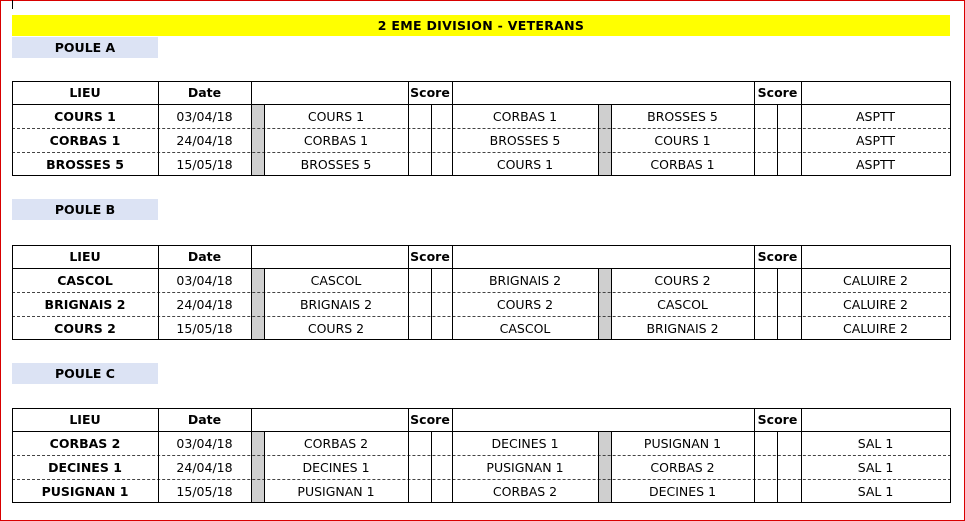 This screenshot has width=965, height=521. What do you see at coordinates (85, 491) in the screenshot?
I see `venue-cell: PUSIGNAN 1` at bounding box center [85, 491].